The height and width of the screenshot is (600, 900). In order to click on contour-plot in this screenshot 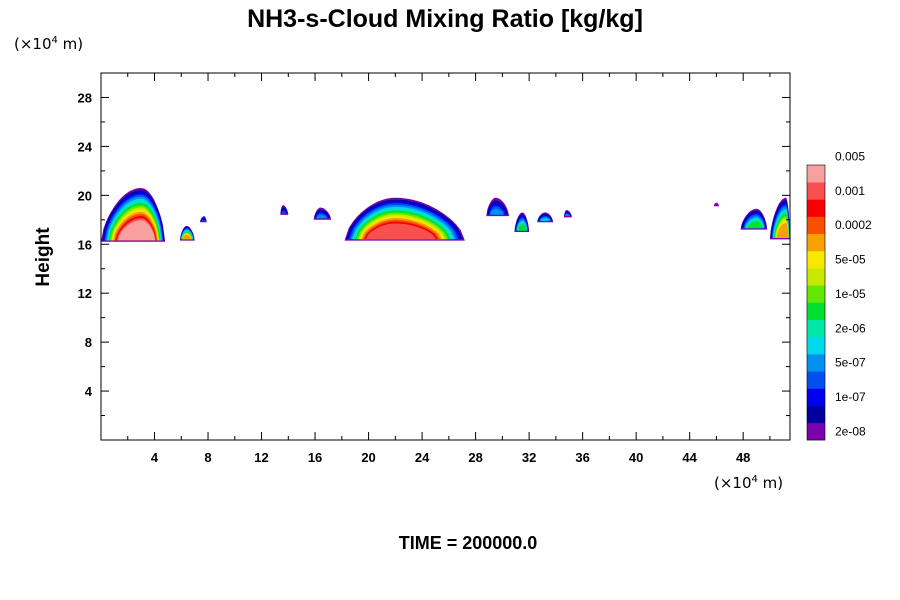, I will do `click(445, 215)`.